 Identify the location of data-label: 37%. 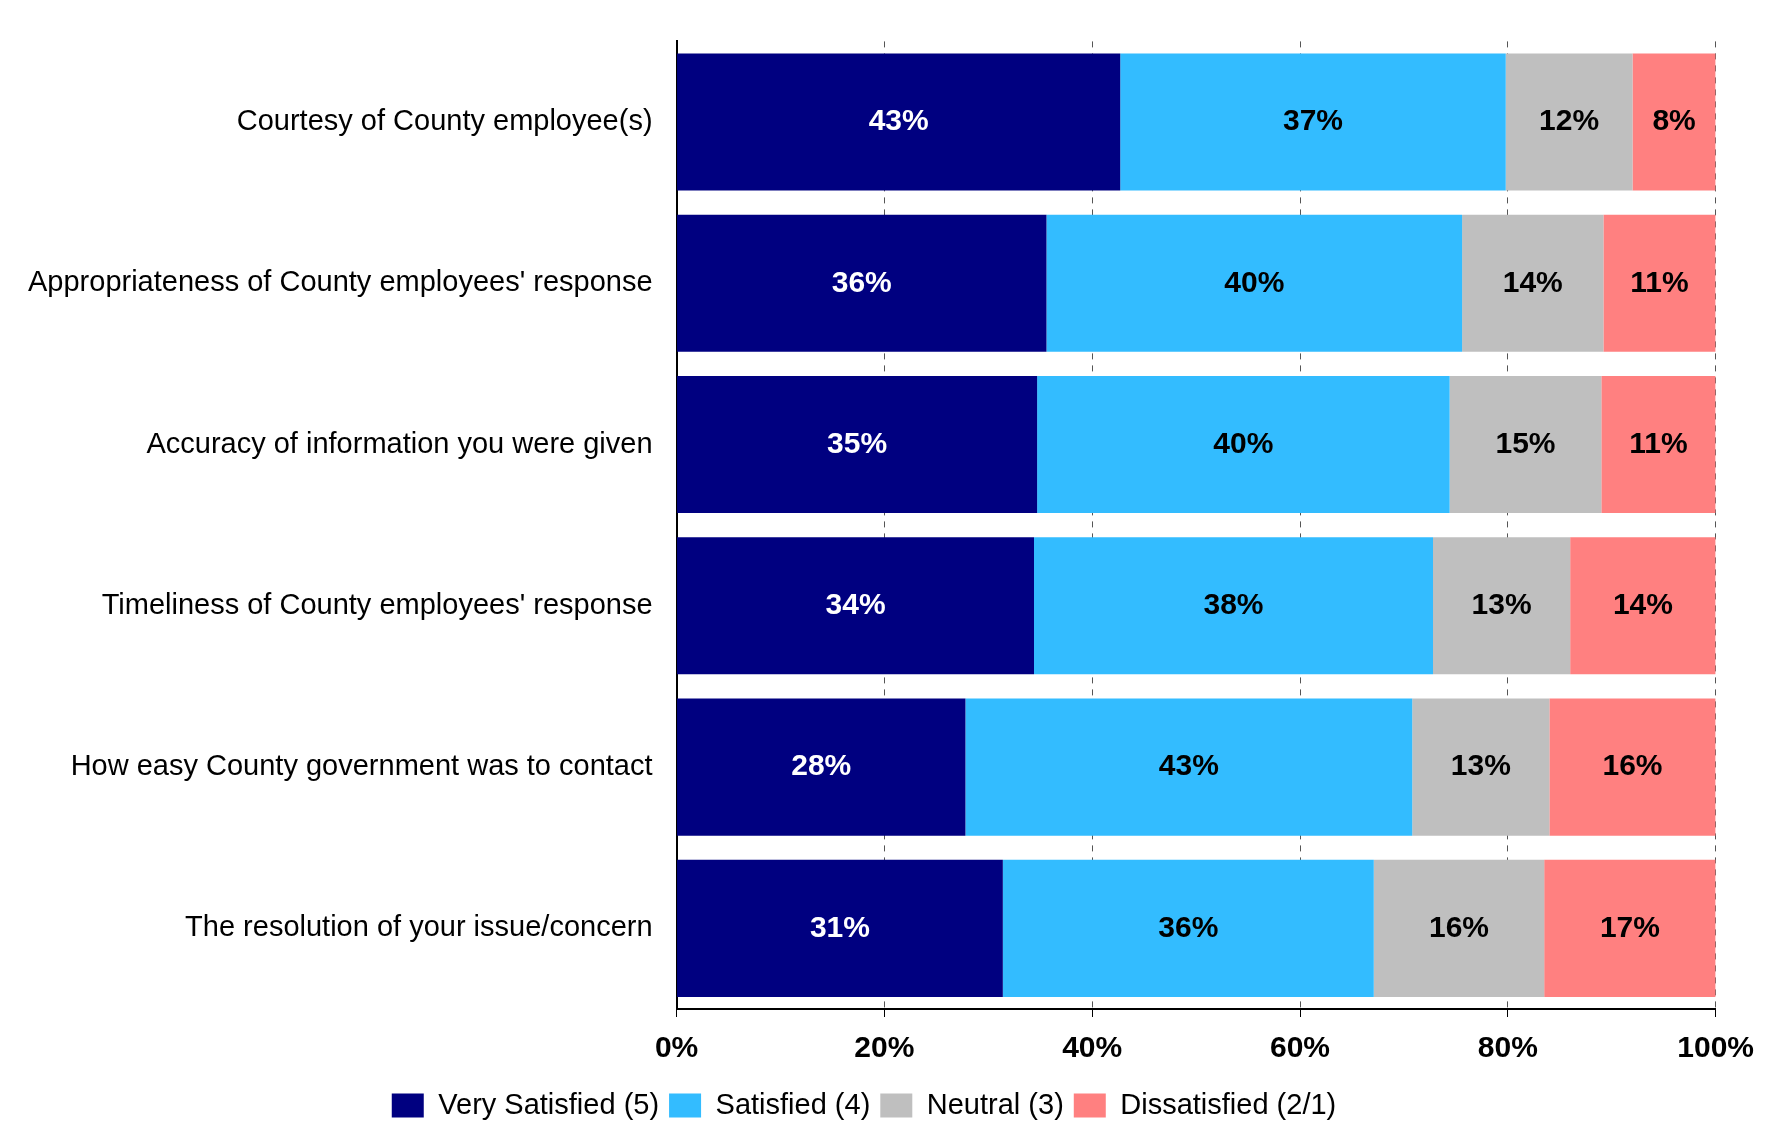
(1313, 120).